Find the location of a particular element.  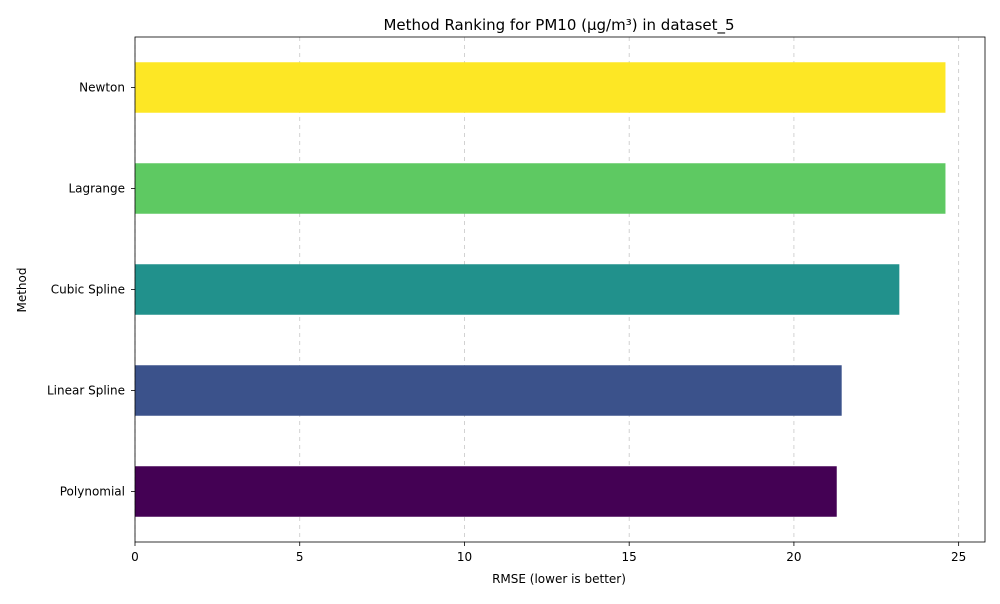

x-tick-label: 0 is located at coordinates (135, 557).